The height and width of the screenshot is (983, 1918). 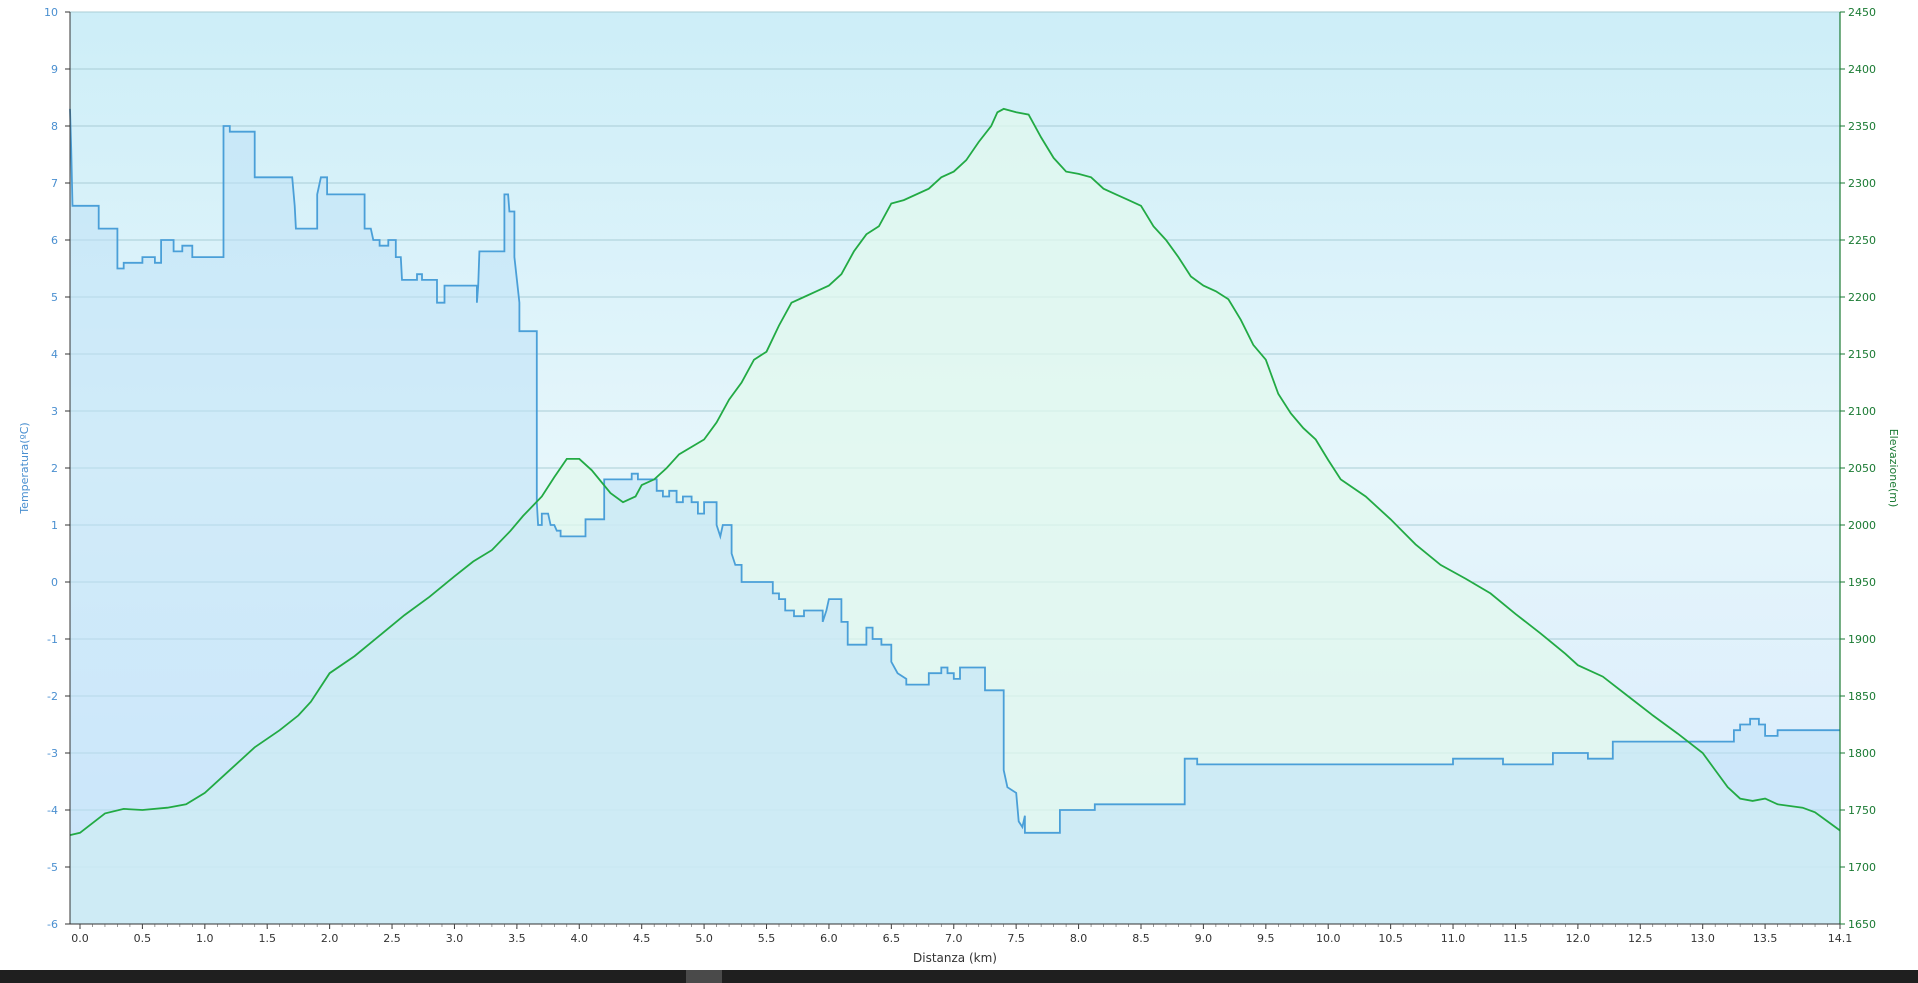 What do you see at coordinates (829, 938) in the screenshot?
I see `x-tick-label: 6.0` at bounding box center [829, 938].